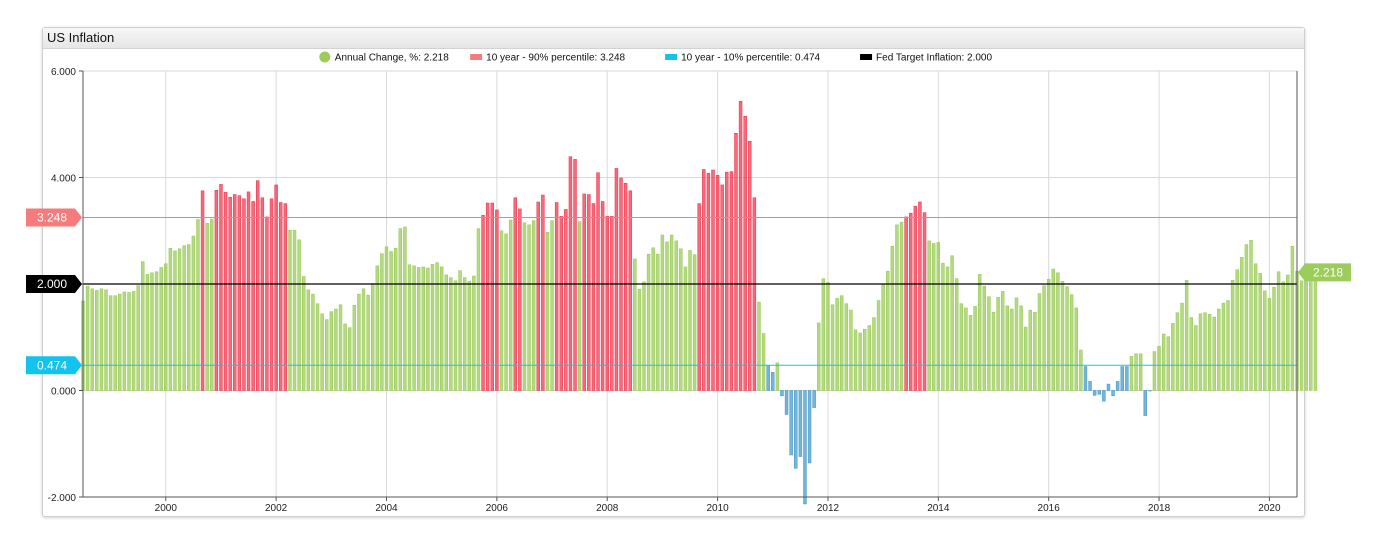 The image size is (1373, 533). What do you see at coordinates (934, 58) in the screenshot?
I see `legend-item-label: Fed Target Inflation: 2.000` at bounding box center [934, 58].